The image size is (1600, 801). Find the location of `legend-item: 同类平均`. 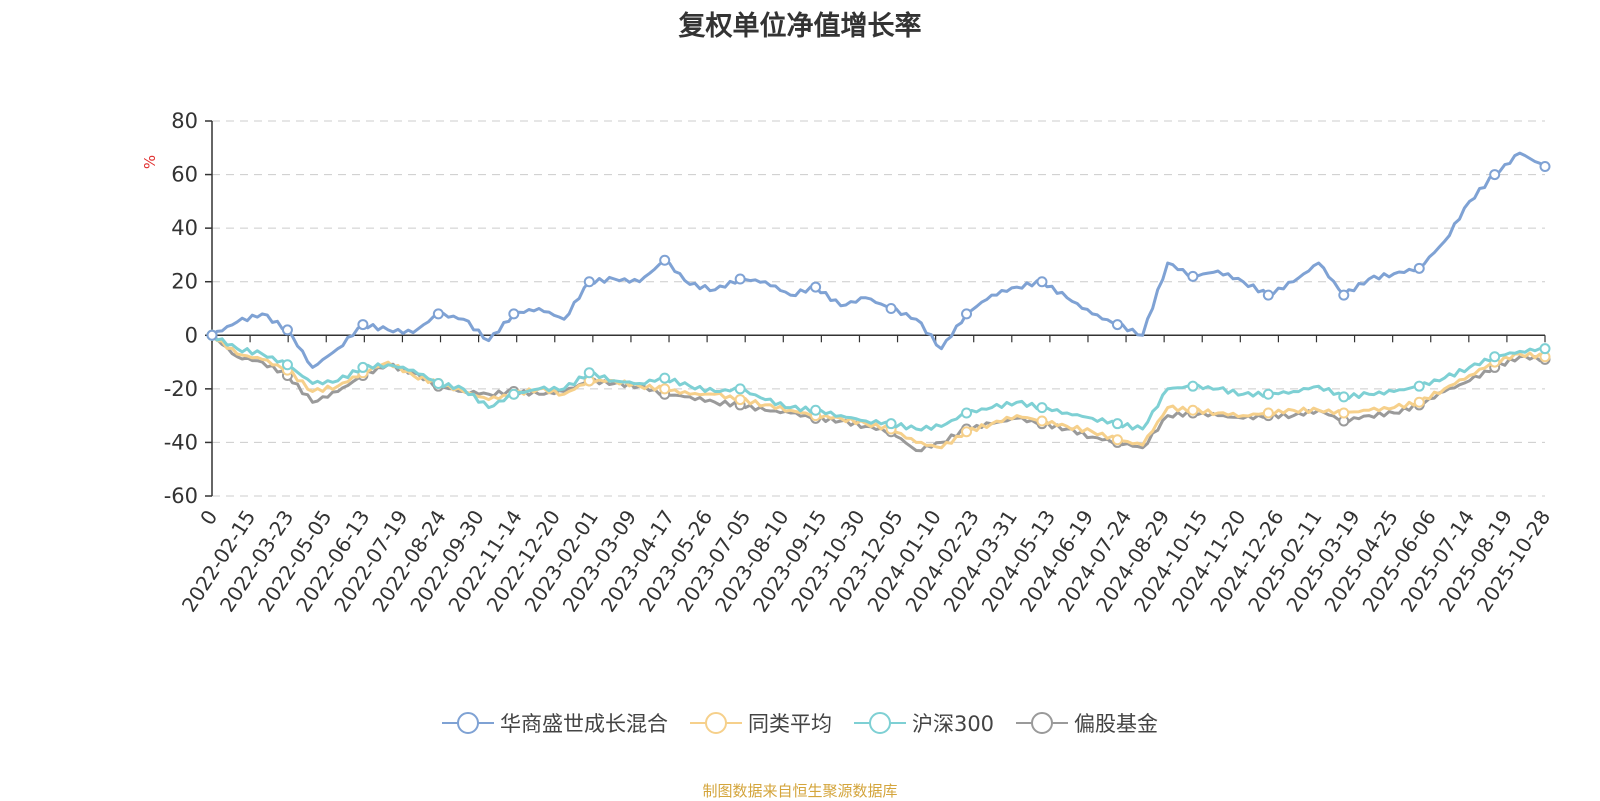

legend-item: 同类平均 is located at coordinates (760, 723).